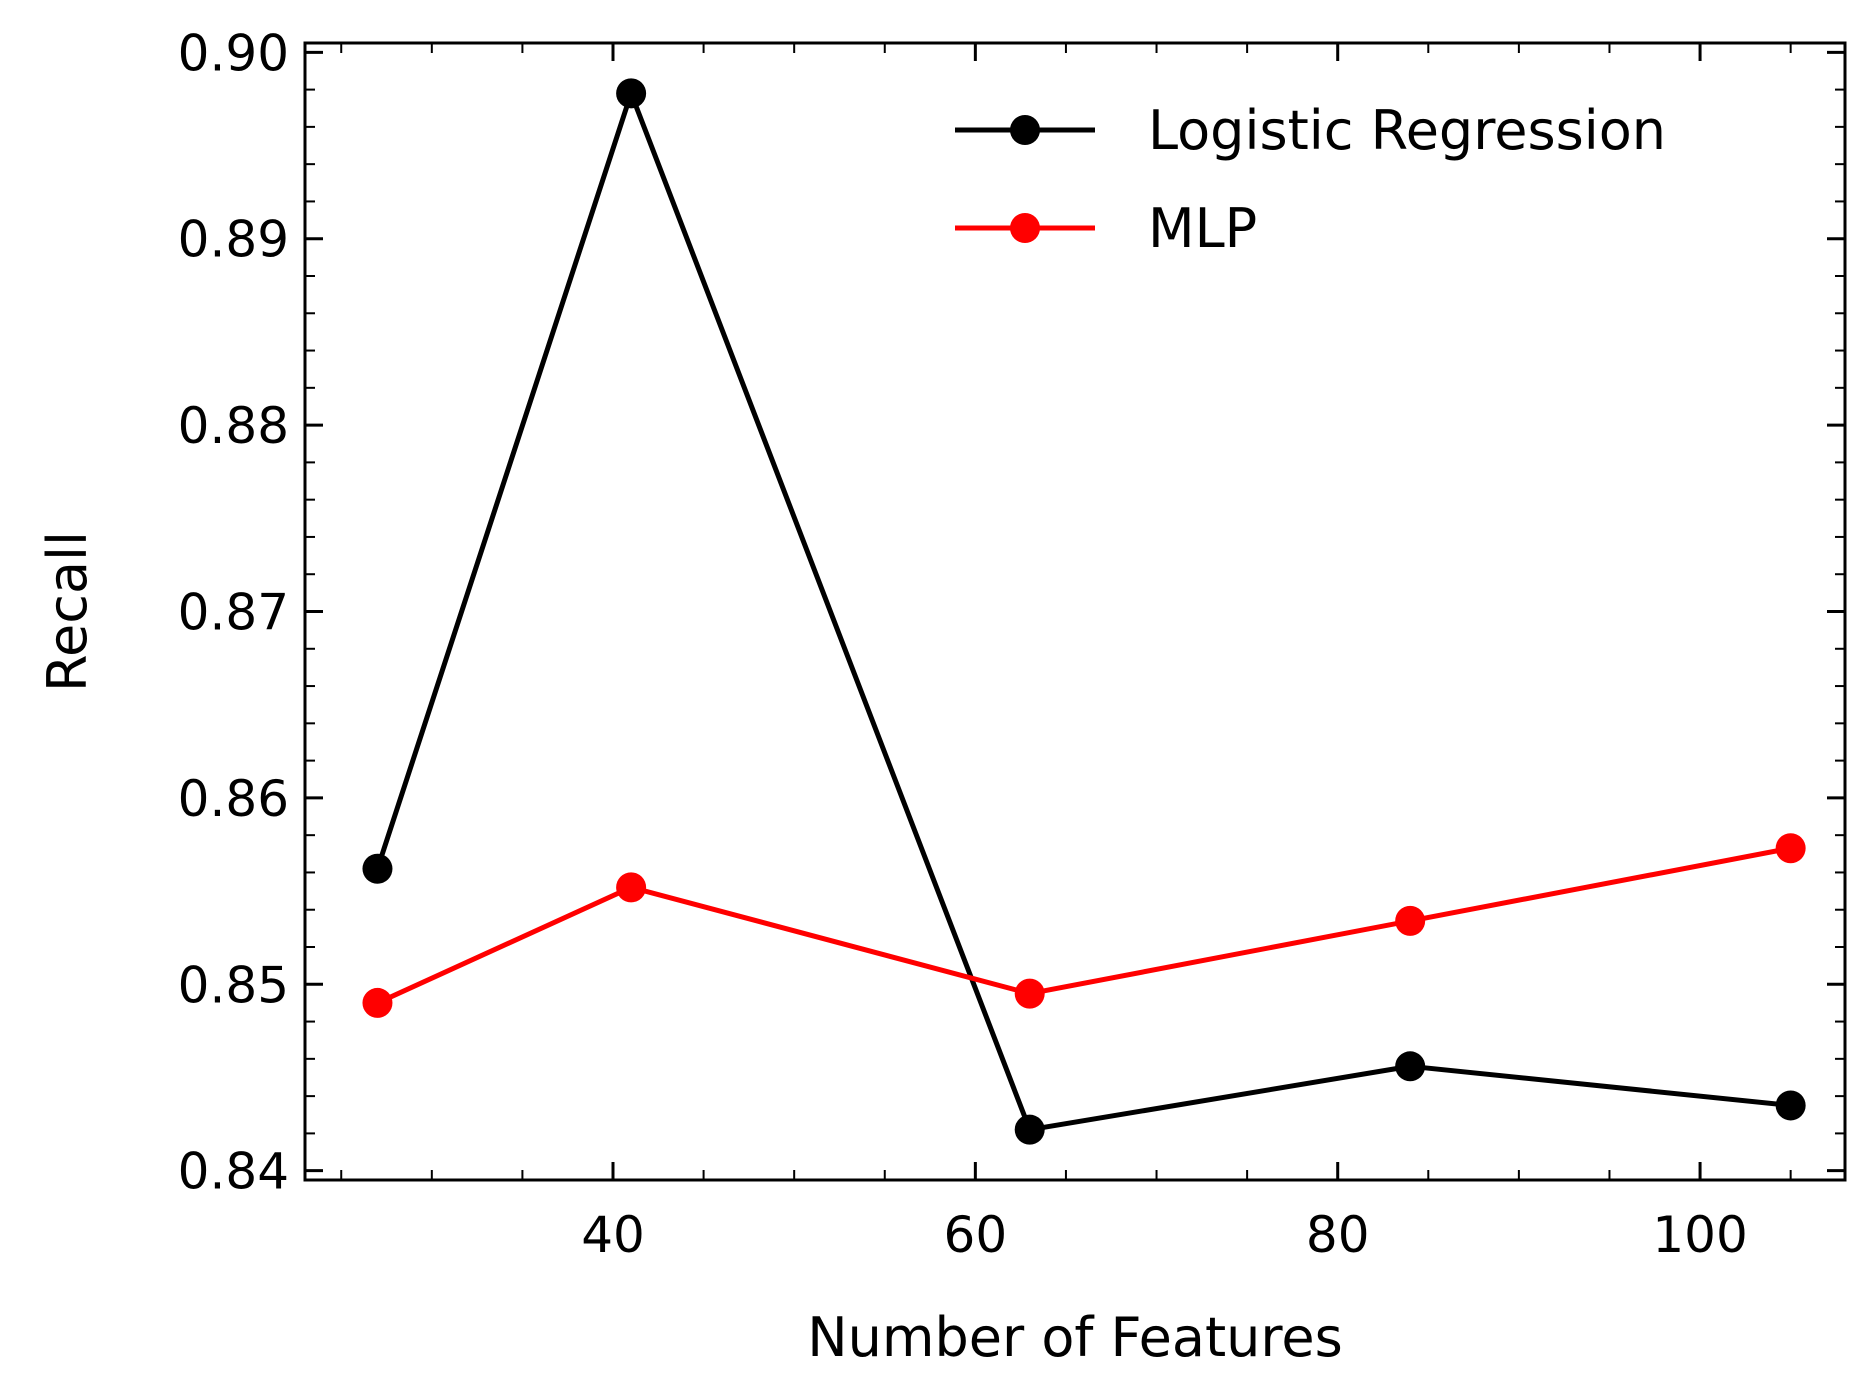 The image size is (1869, 1396). I want to click on y-tick-label: 0.84, so click(233, 1172).